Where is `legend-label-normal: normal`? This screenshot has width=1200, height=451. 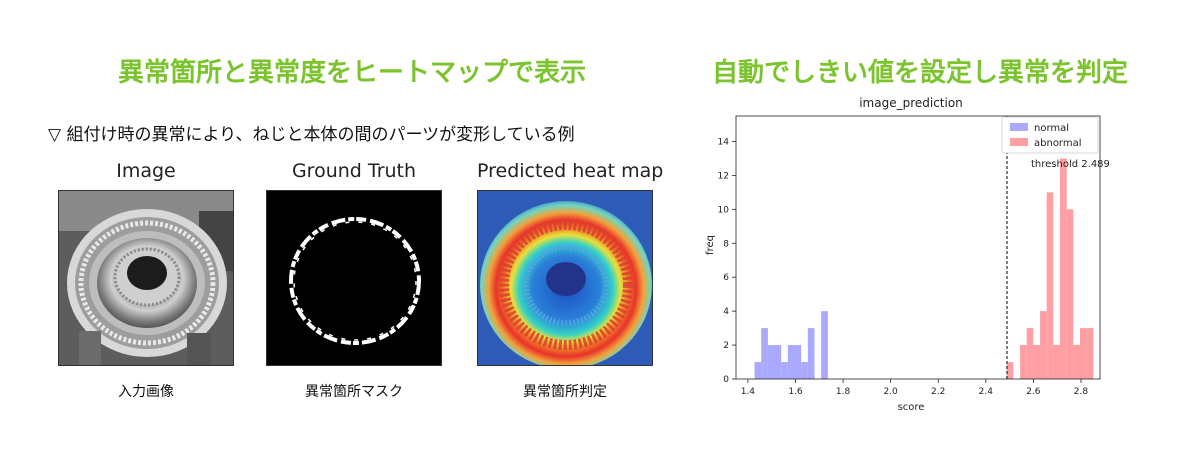 legend-label-normal: normal is located at coordinates (1051, 128).